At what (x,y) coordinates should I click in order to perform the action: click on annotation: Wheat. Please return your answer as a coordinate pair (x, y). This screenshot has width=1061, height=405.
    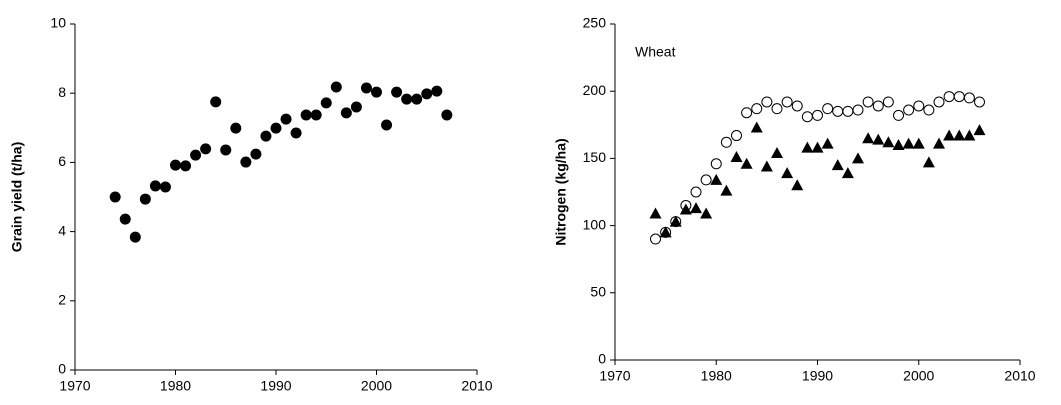
    Looking at the image, I should click on (655, 52).